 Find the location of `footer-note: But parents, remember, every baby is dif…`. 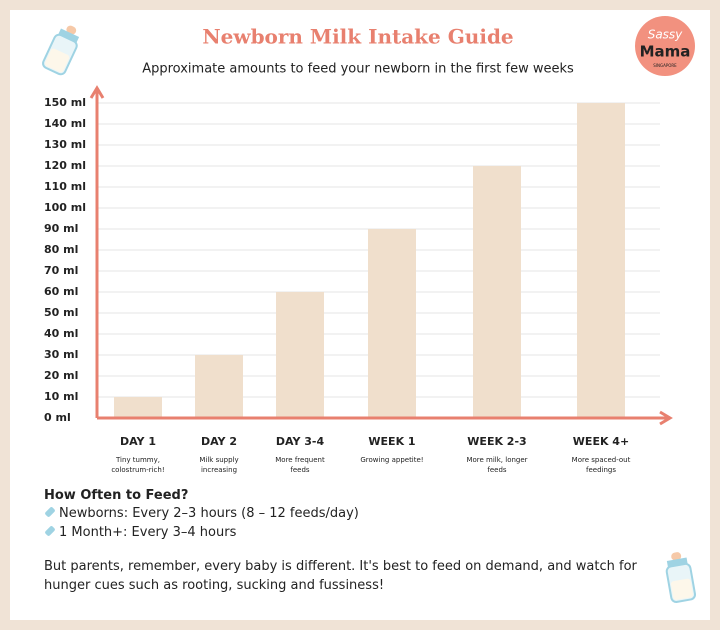

footer-note: But parents, remember, every baby is dif… is located at coordinates (340, 576).